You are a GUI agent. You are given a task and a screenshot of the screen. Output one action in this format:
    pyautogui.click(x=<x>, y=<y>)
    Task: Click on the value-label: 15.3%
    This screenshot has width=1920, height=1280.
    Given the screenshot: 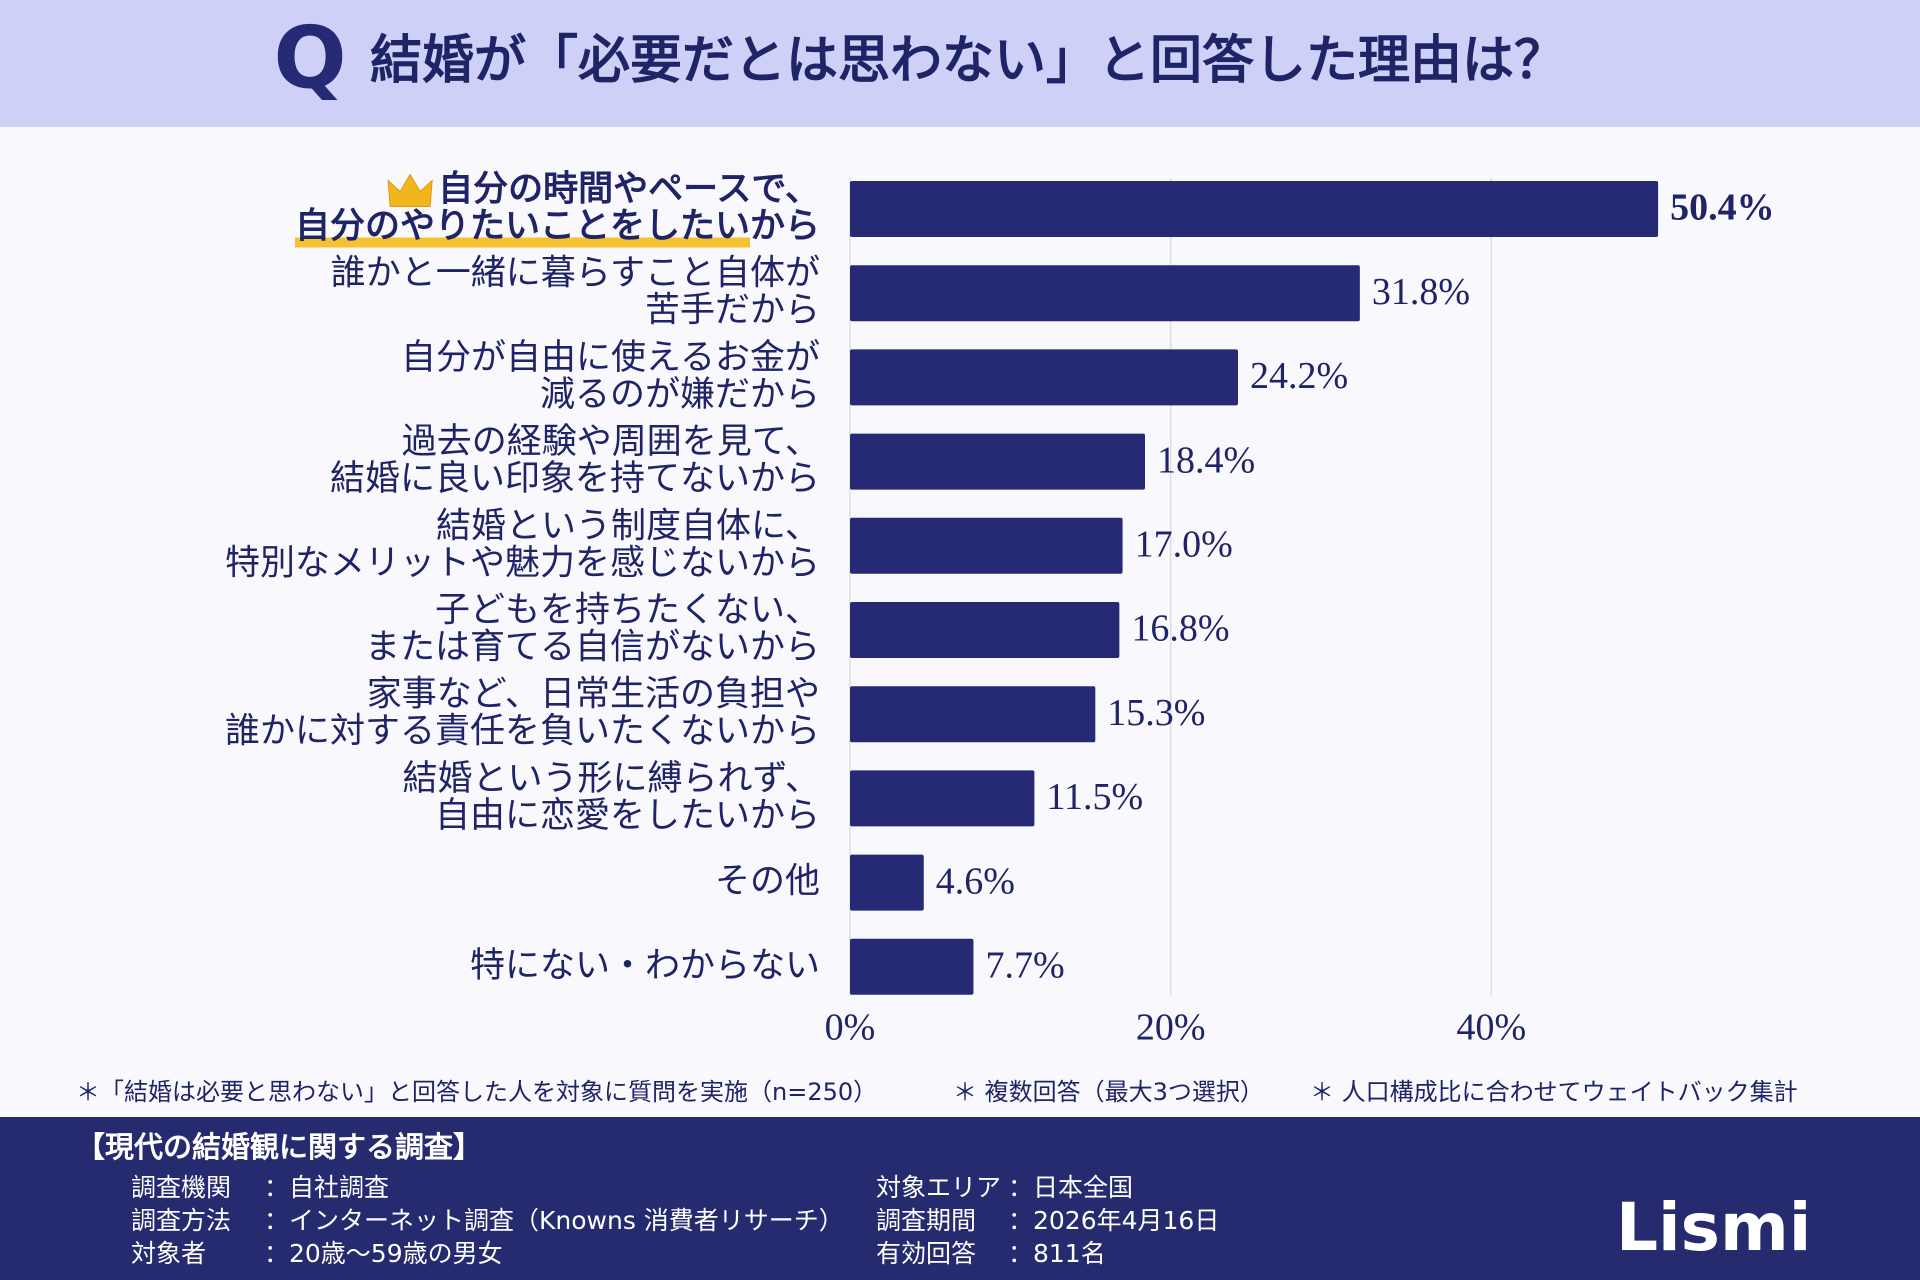 What is the action you would take?
    pyautogui.click(x=1156, y=713)
    